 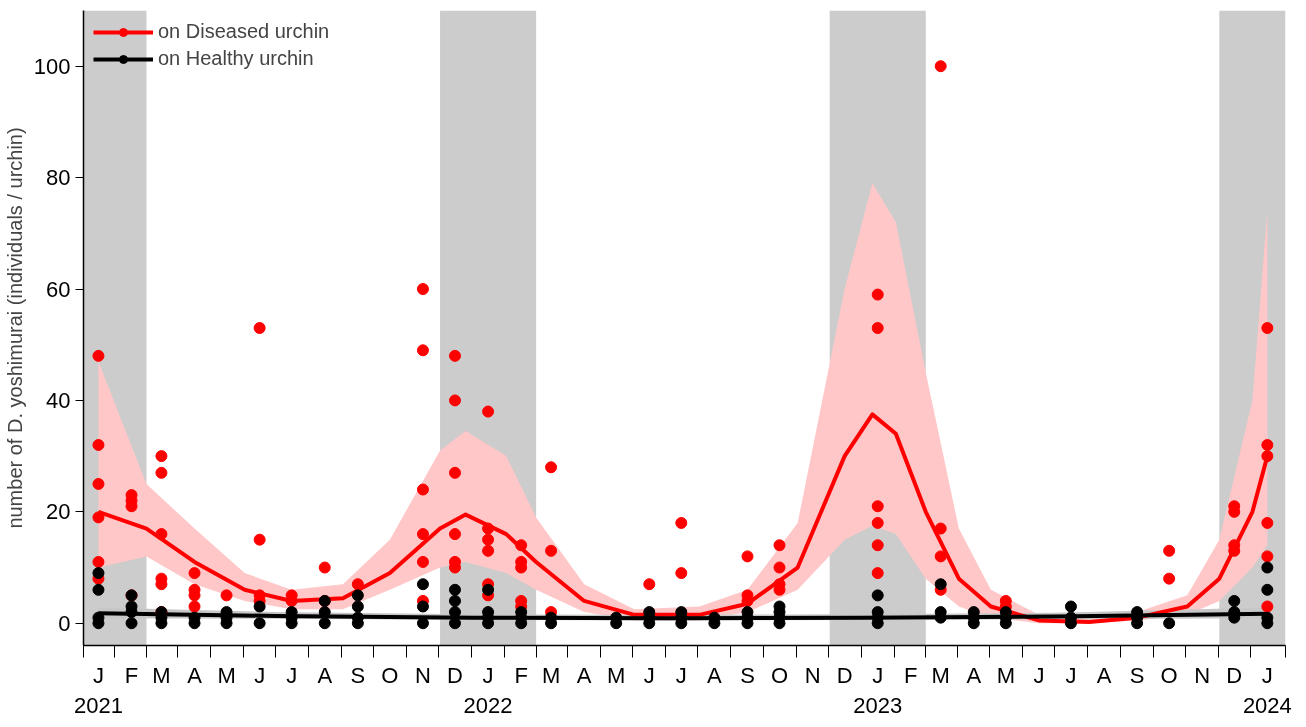 What do you see at coordinates (58, 400) in the screenshot?
I see `y-tick-label: 40` at bounding box center [58, 400].